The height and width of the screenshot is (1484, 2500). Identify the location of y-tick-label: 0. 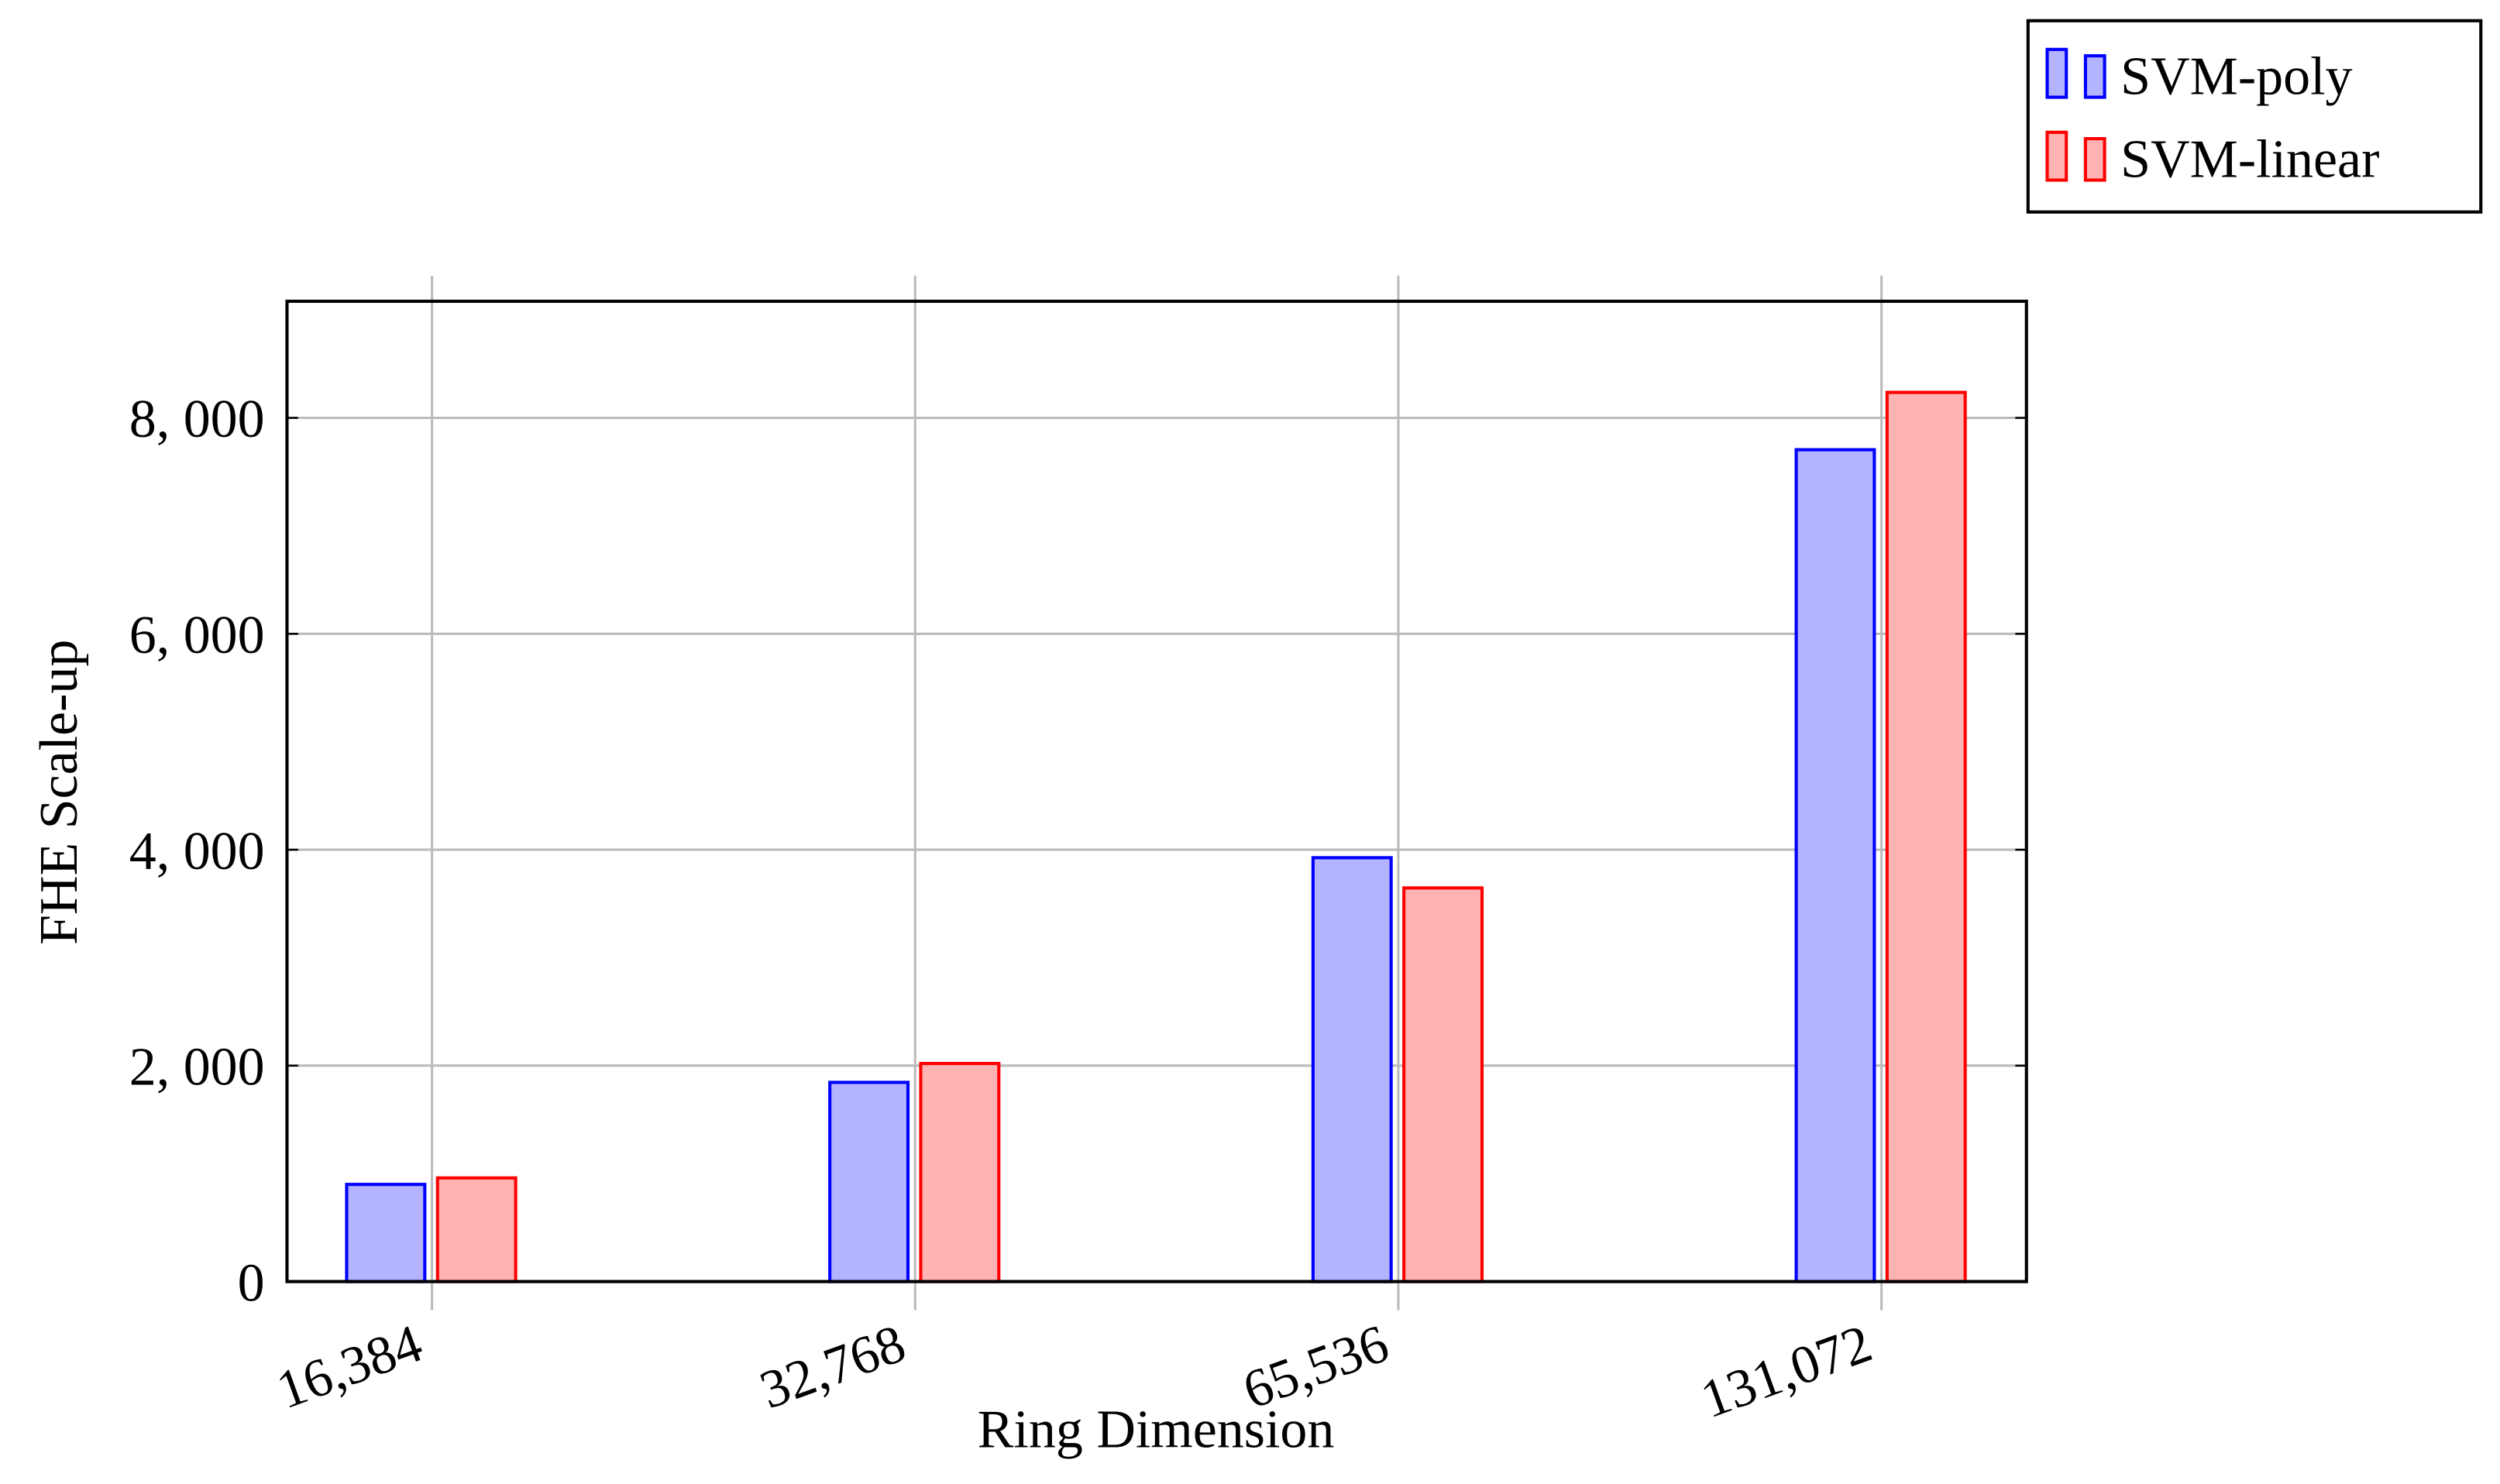
(251, 1283).